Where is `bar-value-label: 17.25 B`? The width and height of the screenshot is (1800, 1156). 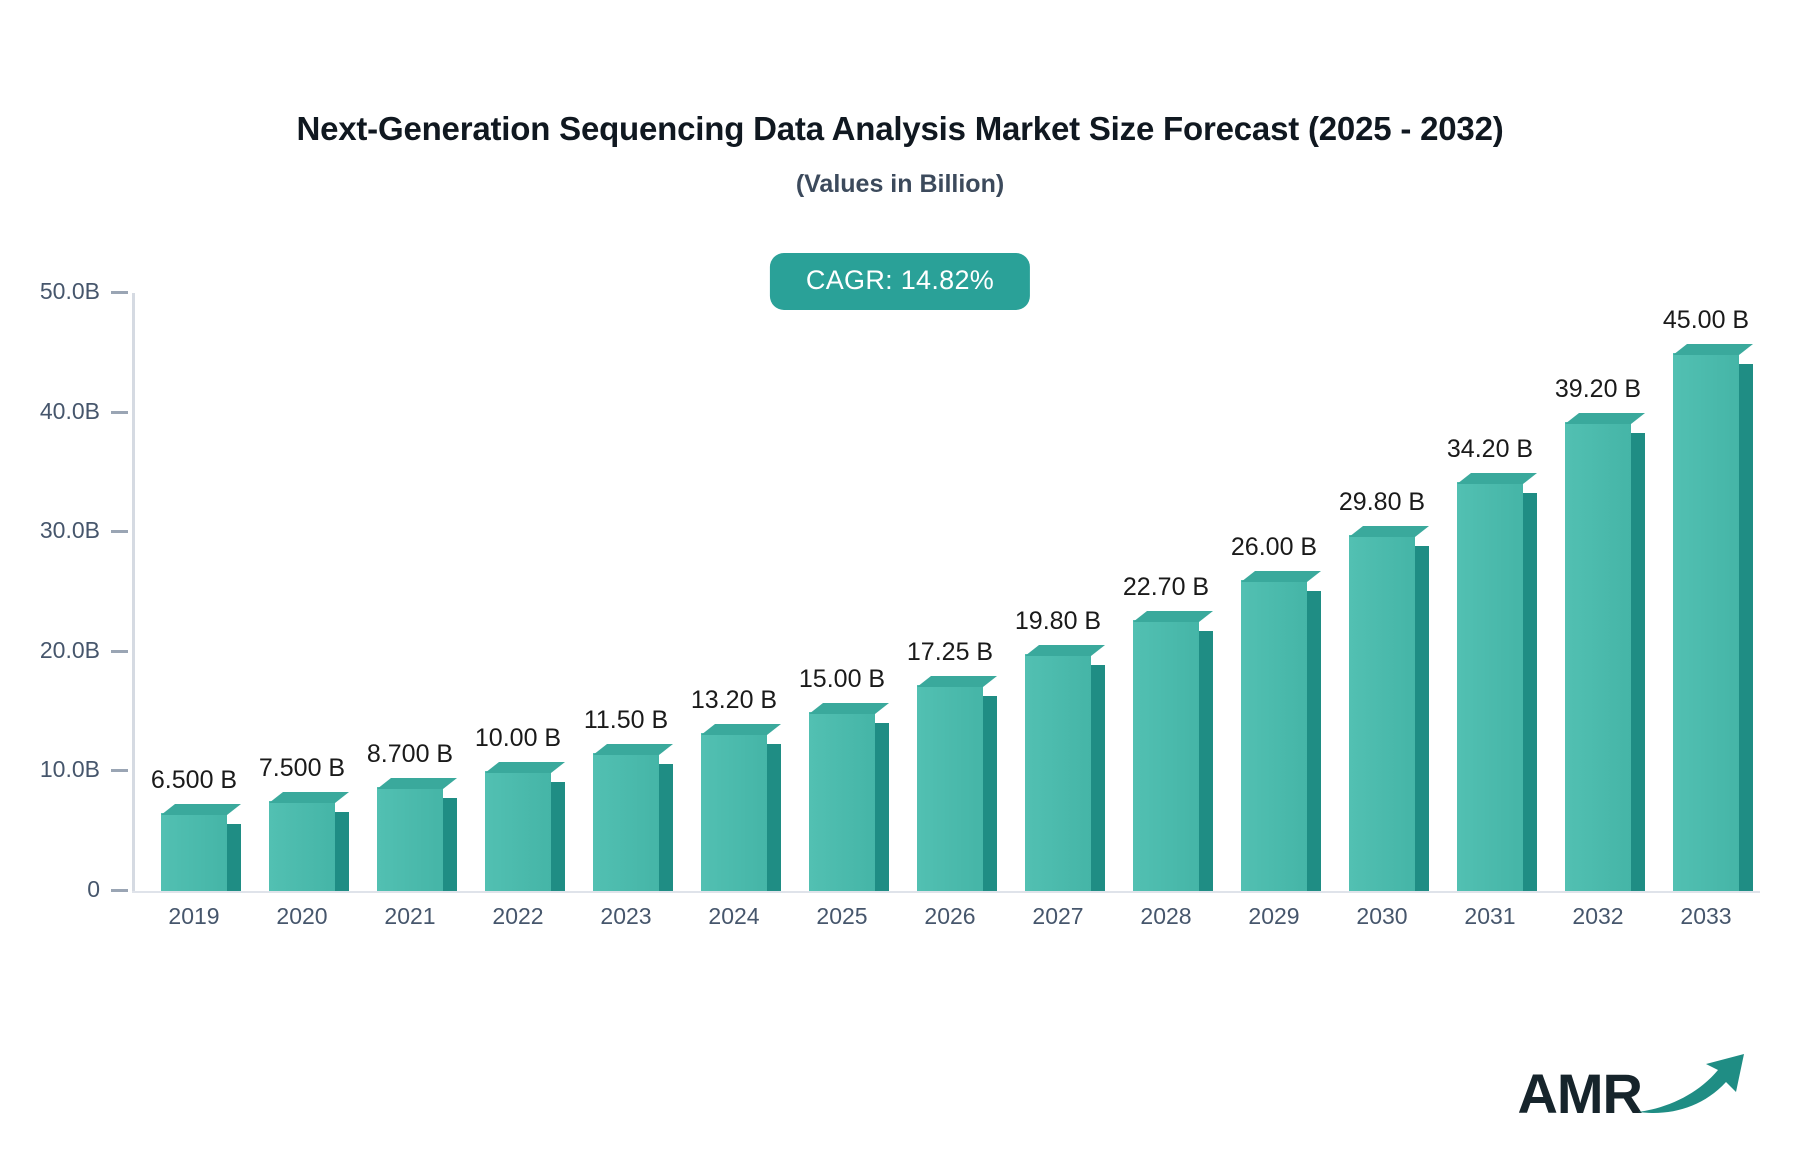
bar-value-label: 17.25 B is located at coordinates (950, 651).